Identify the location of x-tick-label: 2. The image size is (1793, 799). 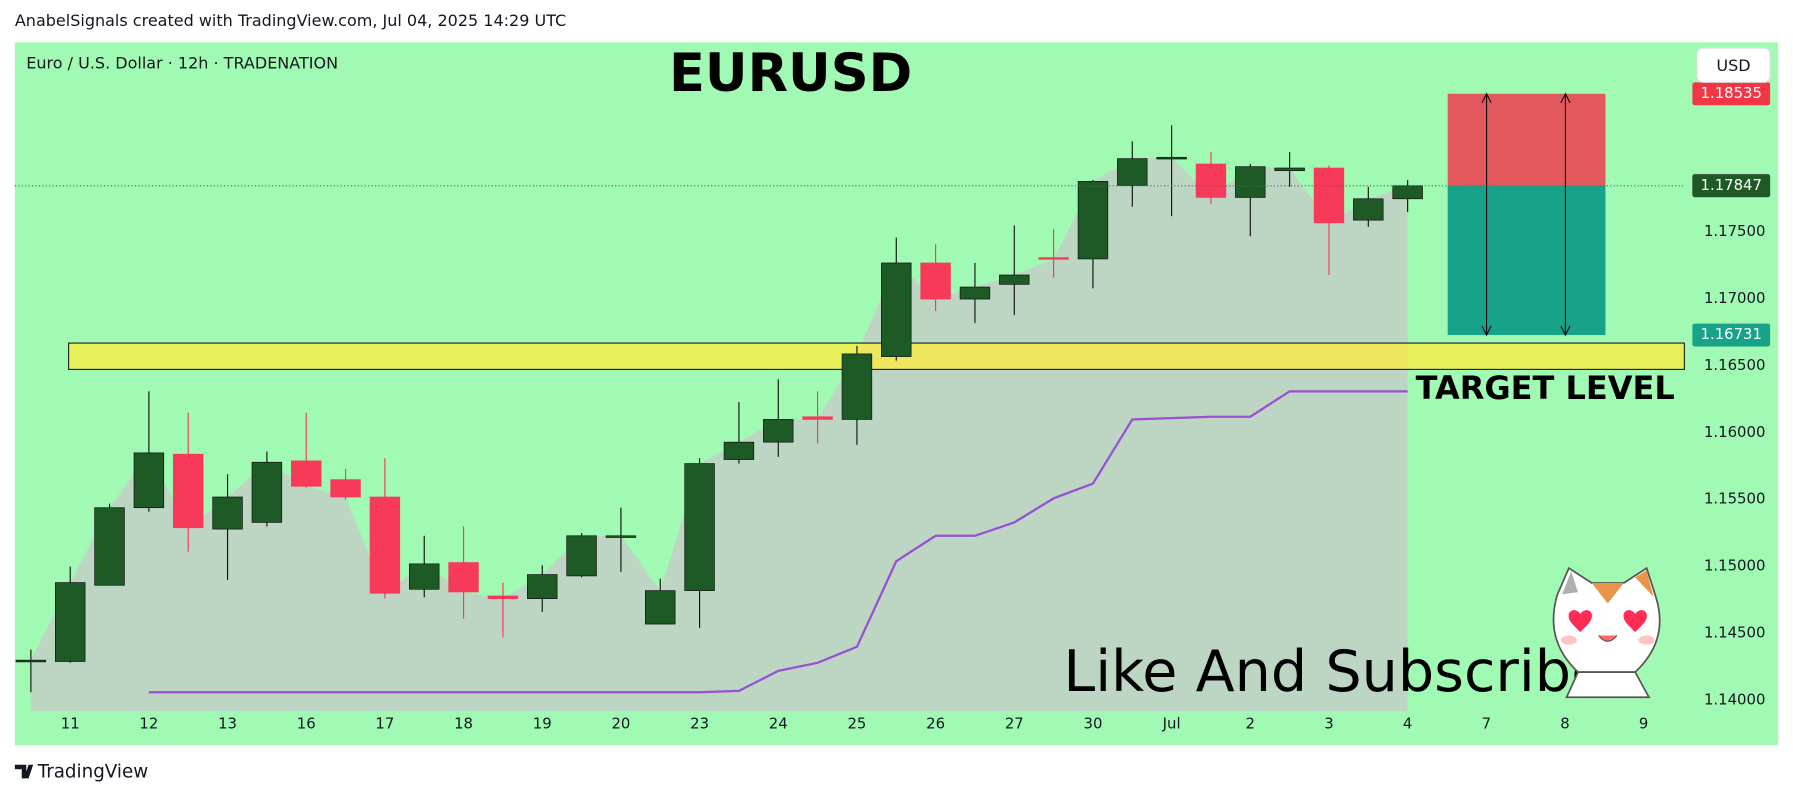
(1250, 724).